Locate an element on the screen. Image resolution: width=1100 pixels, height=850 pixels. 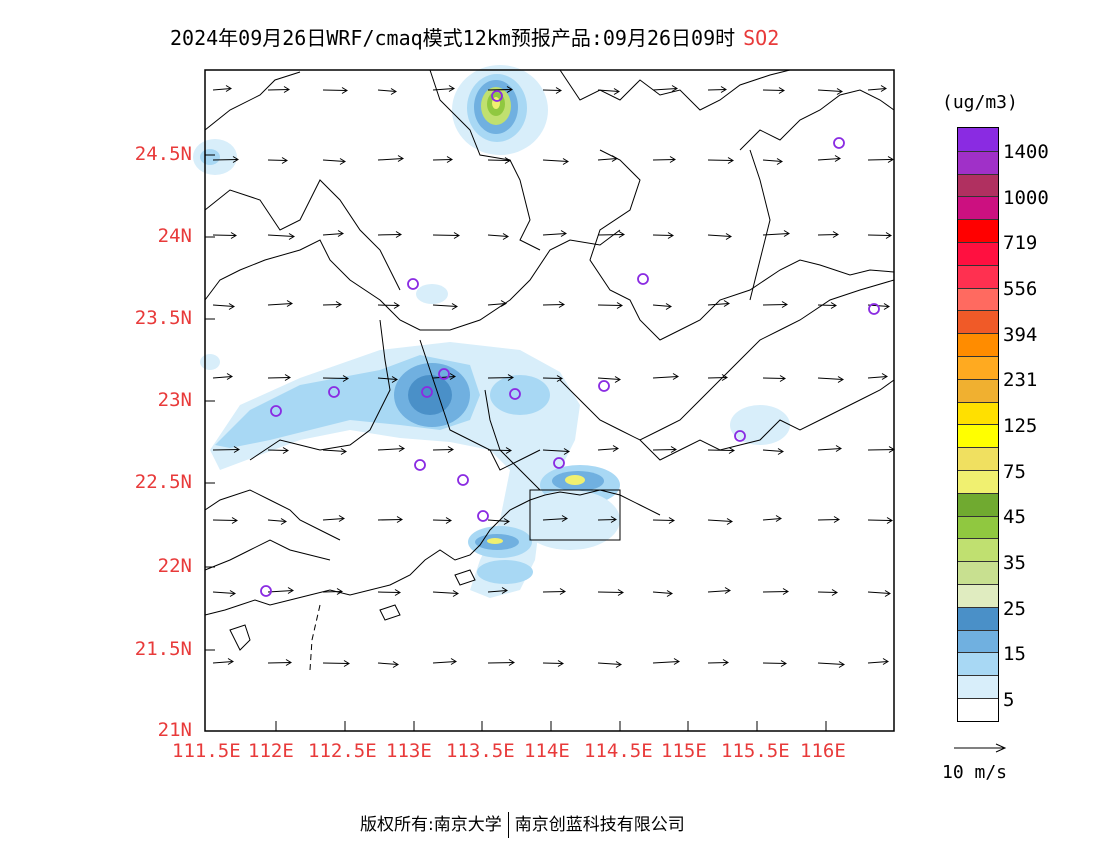
copyright-footer: 版权所有:南京大学 南京创蓝科技有限公司 is located at coordinates (522, 824).